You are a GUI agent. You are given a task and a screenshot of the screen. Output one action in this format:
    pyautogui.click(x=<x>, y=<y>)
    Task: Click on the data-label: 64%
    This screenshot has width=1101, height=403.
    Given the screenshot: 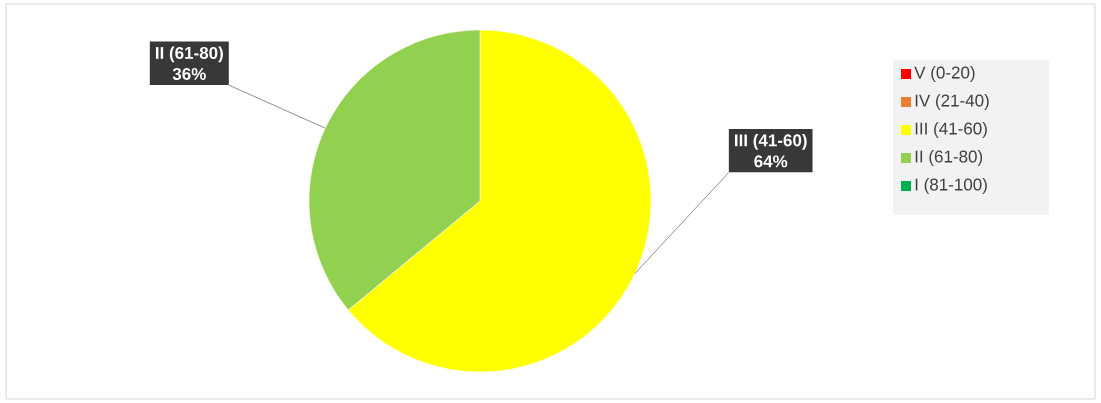 What is the action you would take?
    pyautogui.click(x=771, y=161)
    